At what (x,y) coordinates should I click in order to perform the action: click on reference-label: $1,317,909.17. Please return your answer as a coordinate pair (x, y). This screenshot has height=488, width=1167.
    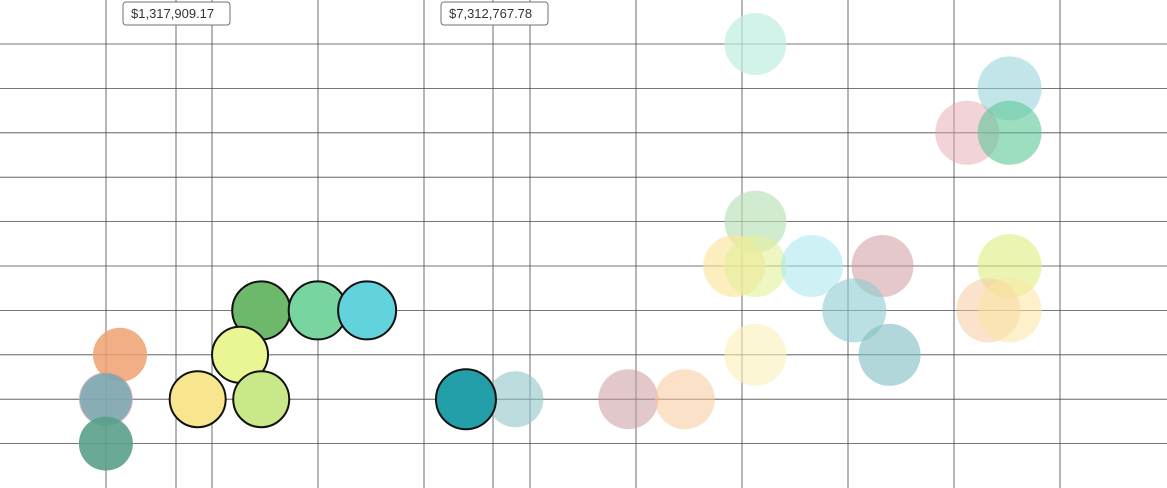
    Looking at the image, I should click on (176, 13).